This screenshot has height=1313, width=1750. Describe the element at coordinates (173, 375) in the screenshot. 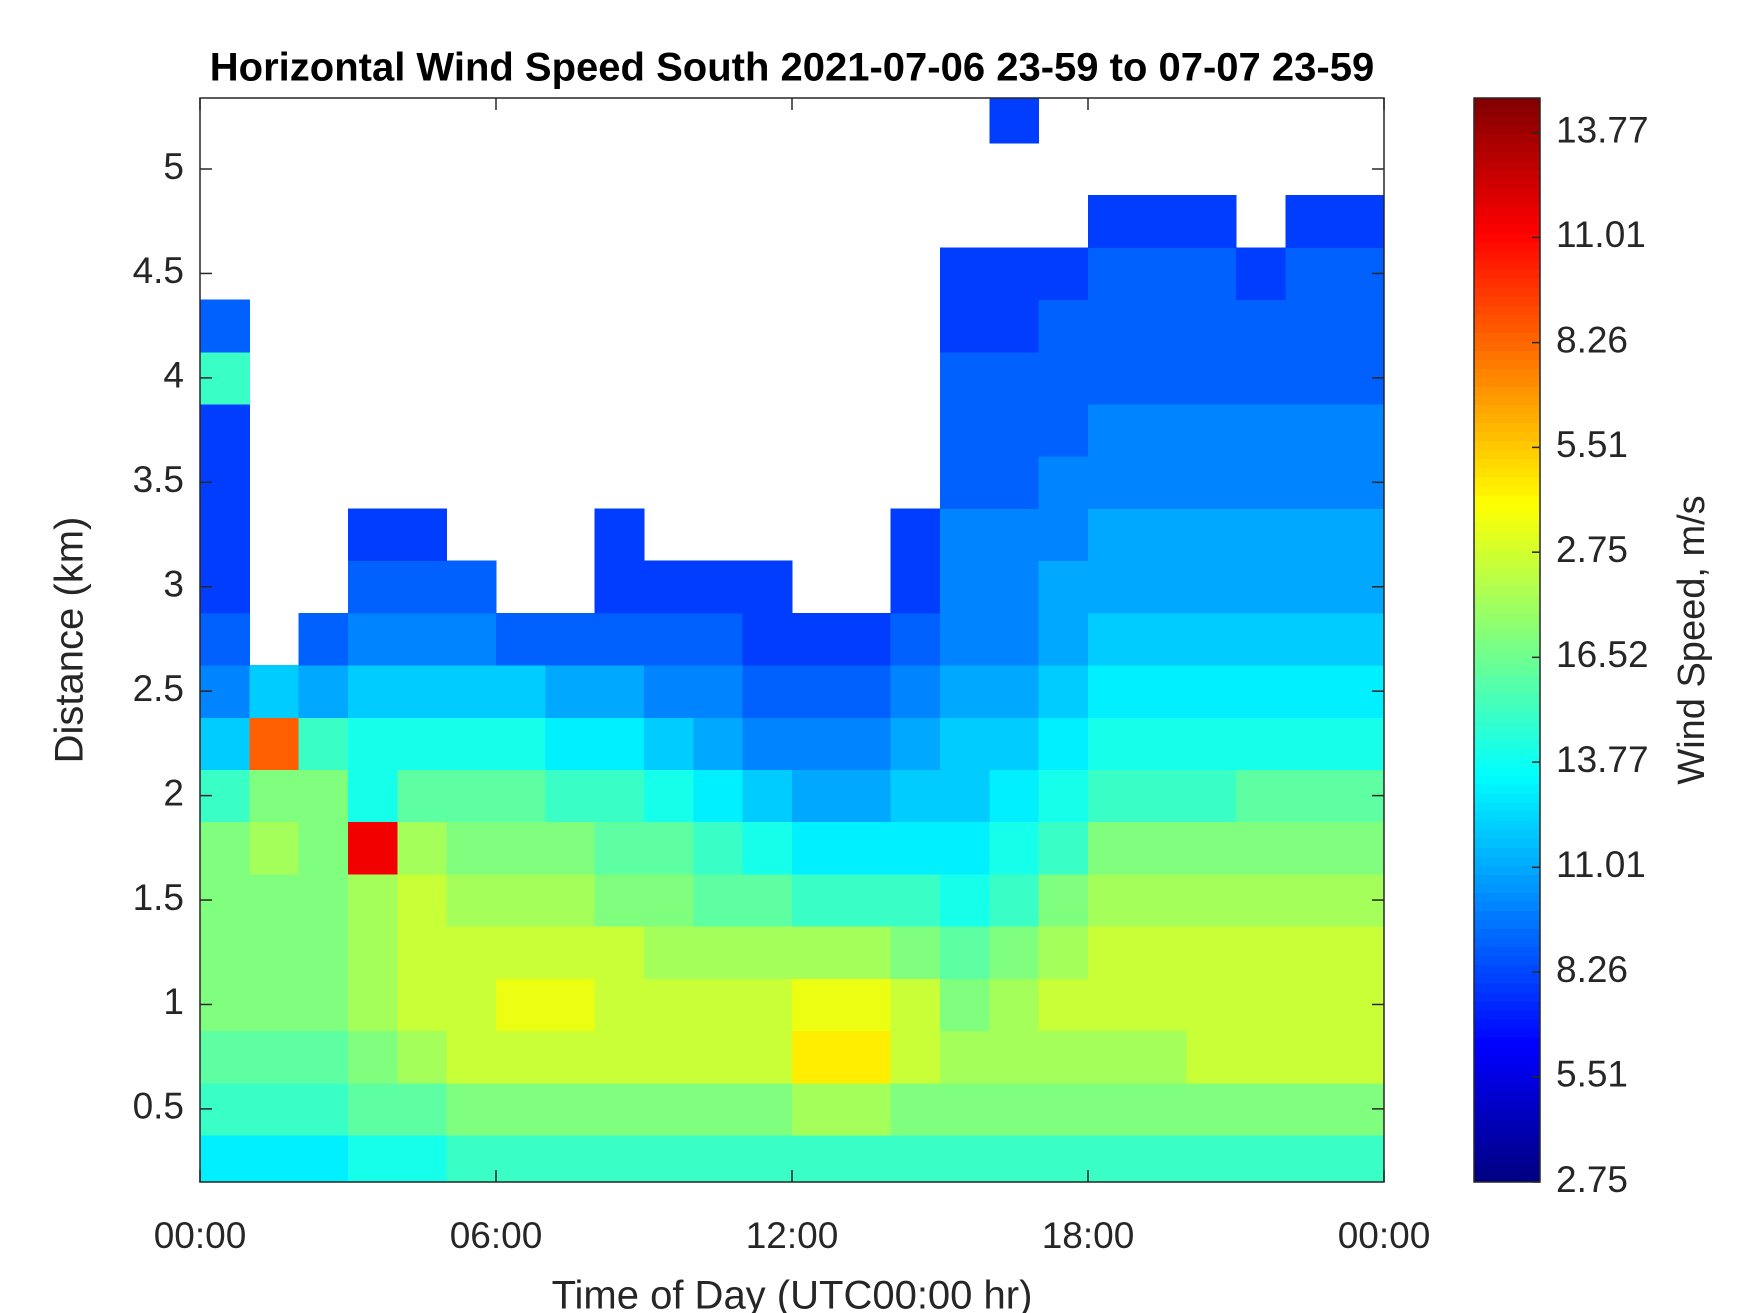

I see `y-tick-label: 4` at that location.